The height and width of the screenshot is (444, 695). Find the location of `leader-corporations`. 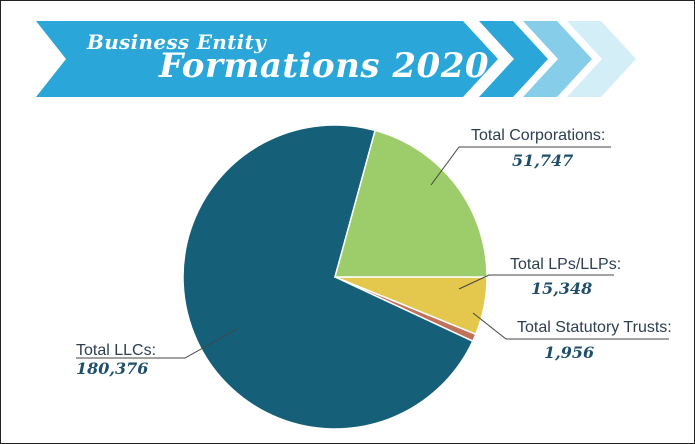

leader-corporations is located at coordinates (520, 166).